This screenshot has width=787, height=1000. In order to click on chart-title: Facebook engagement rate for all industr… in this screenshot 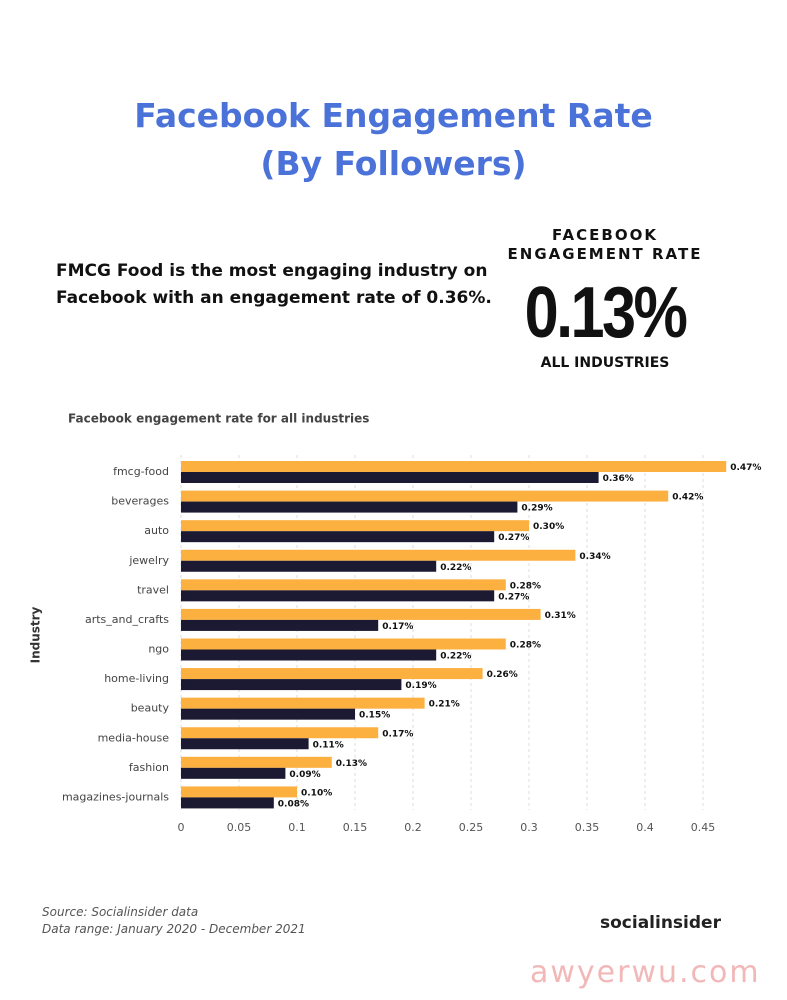, I will do `click(218, 419)`.